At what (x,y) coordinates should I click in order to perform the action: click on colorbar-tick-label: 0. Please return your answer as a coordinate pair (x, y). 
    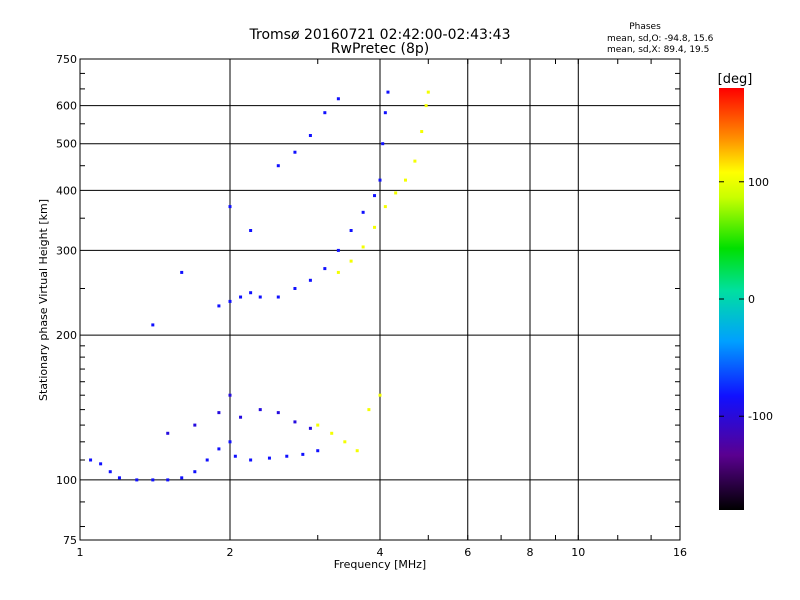
    Looking at the image, I should click on (751, 299).